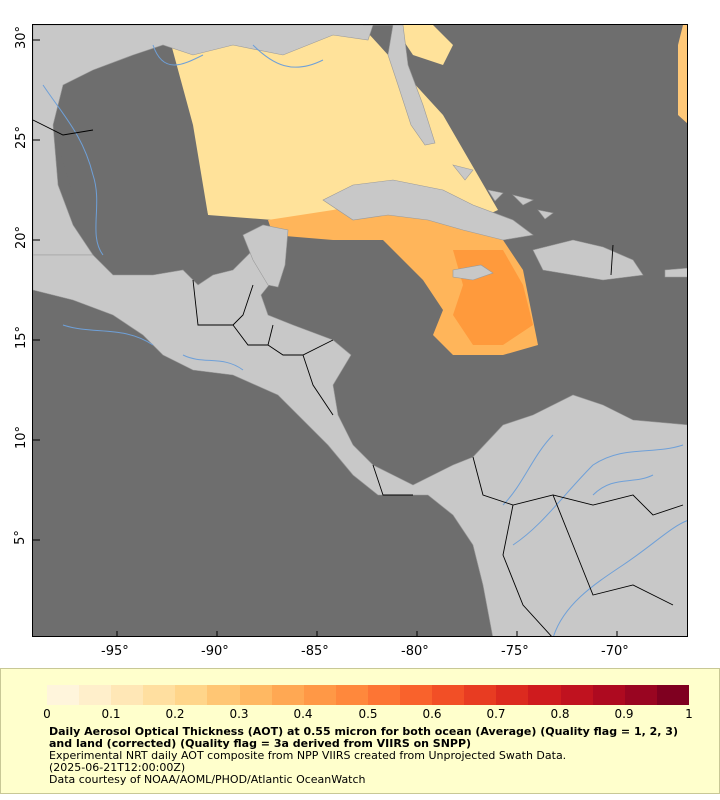 This screenshot has width=720, height=800. What do you see at coordinates (432, 714) in the screenshot?
I see `cbar-tick-0.6: 0.6` at bounding box center [432, 714].